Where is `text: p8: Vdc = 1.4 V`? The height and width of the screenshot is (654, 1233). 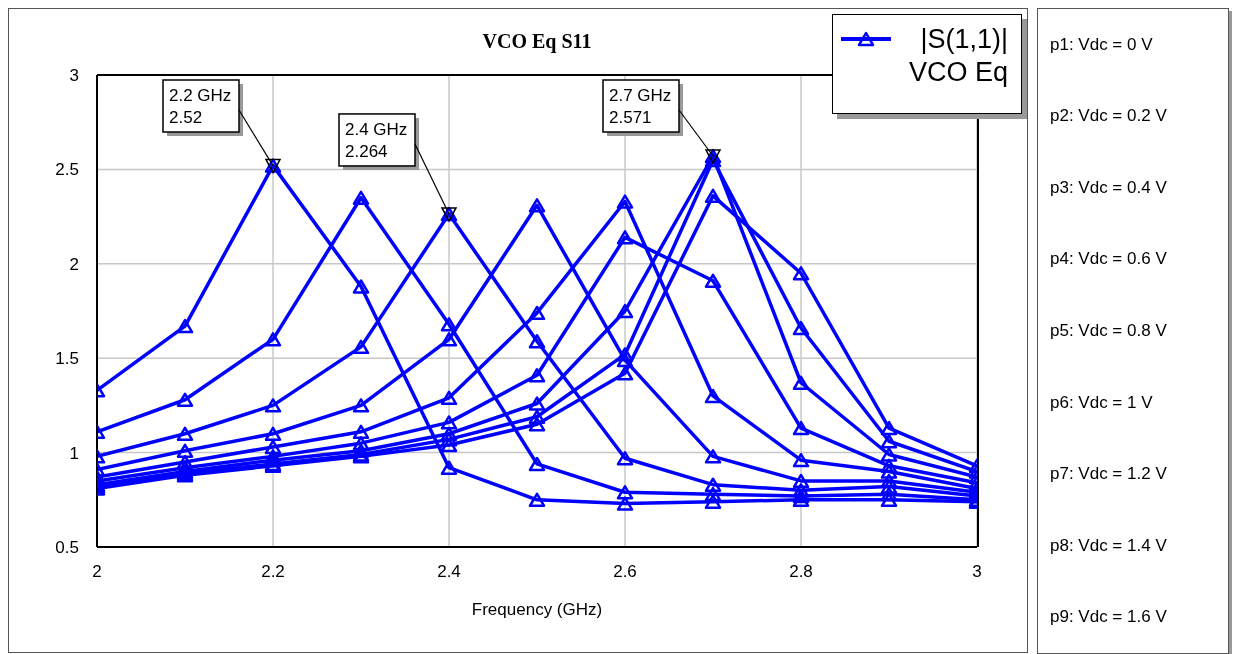
text: p8: Vdc = 1.4 V is located at coordinates (1109, 545).